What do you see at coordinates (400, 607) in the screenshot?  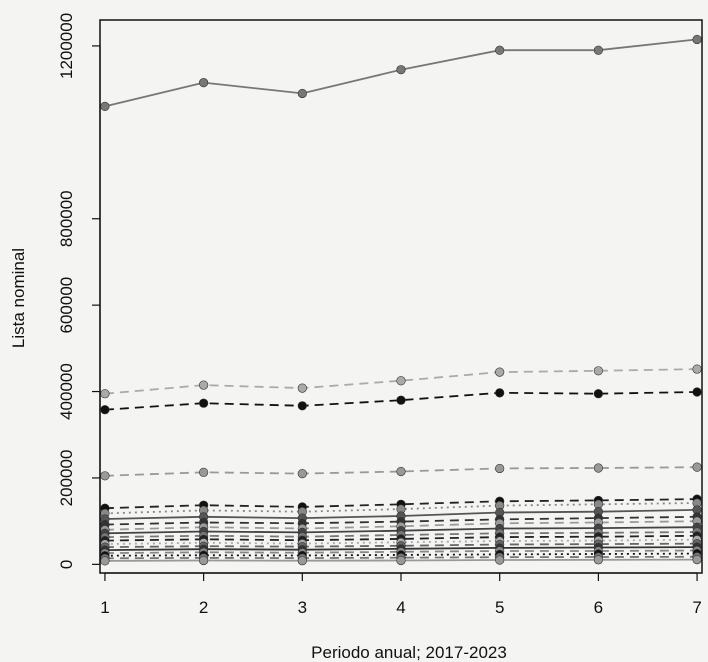 I see `x-tick-label: 4` at bounding box center [400, 607].